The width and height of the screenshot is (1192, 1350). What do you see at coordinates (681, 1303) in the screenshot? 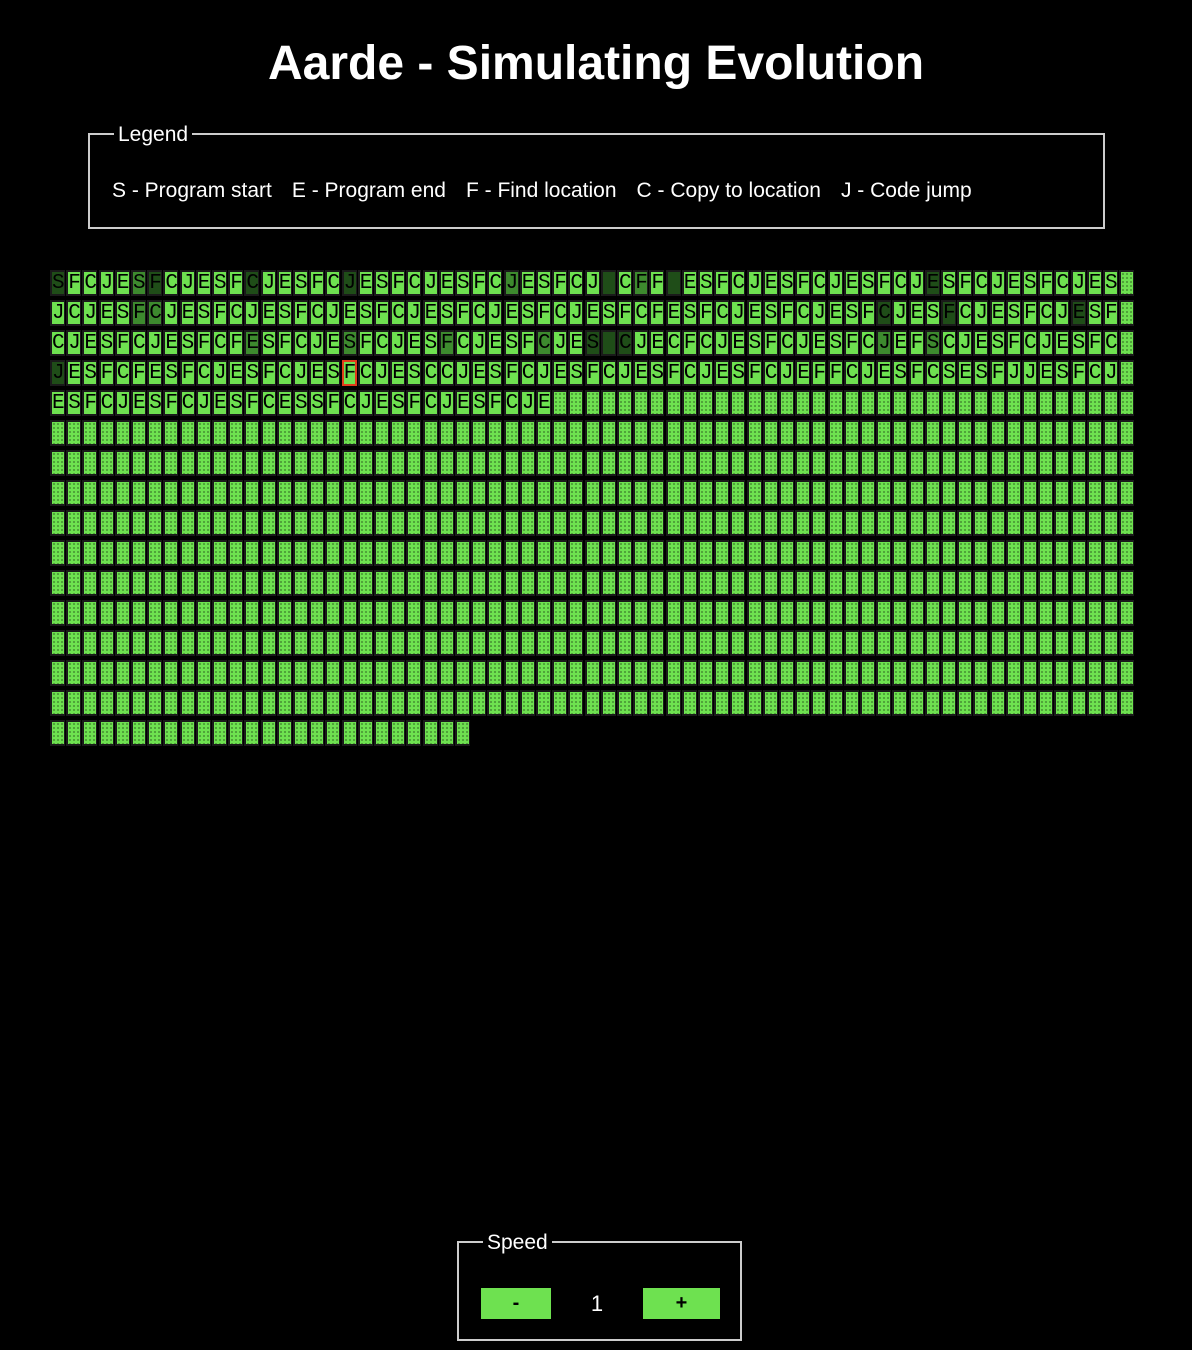
I see `speed-increase-button: +` at bounding box center [681, 1303].